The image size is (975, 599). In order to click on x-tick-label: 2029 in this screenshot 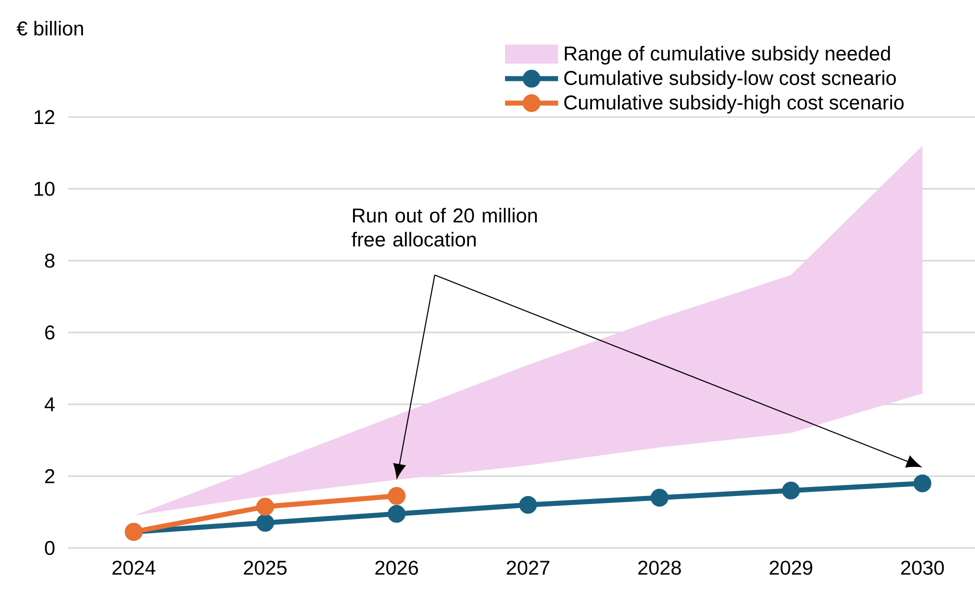, I will do `click(791, 567)`.